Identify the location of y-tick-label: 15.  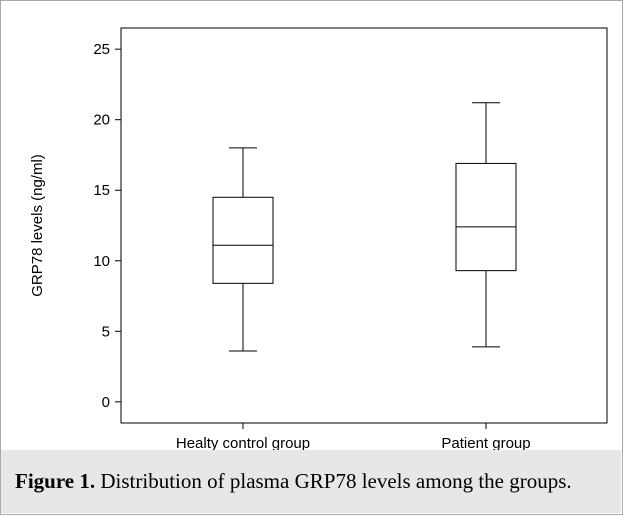
(101, 190).